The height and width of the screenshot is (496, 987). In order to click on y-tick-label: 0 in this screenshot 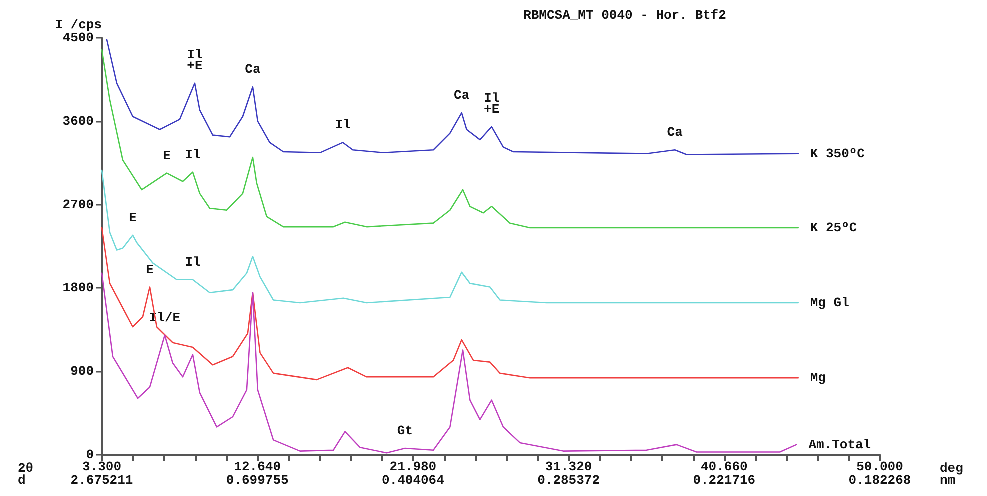, I will do `click(90, 455)`.